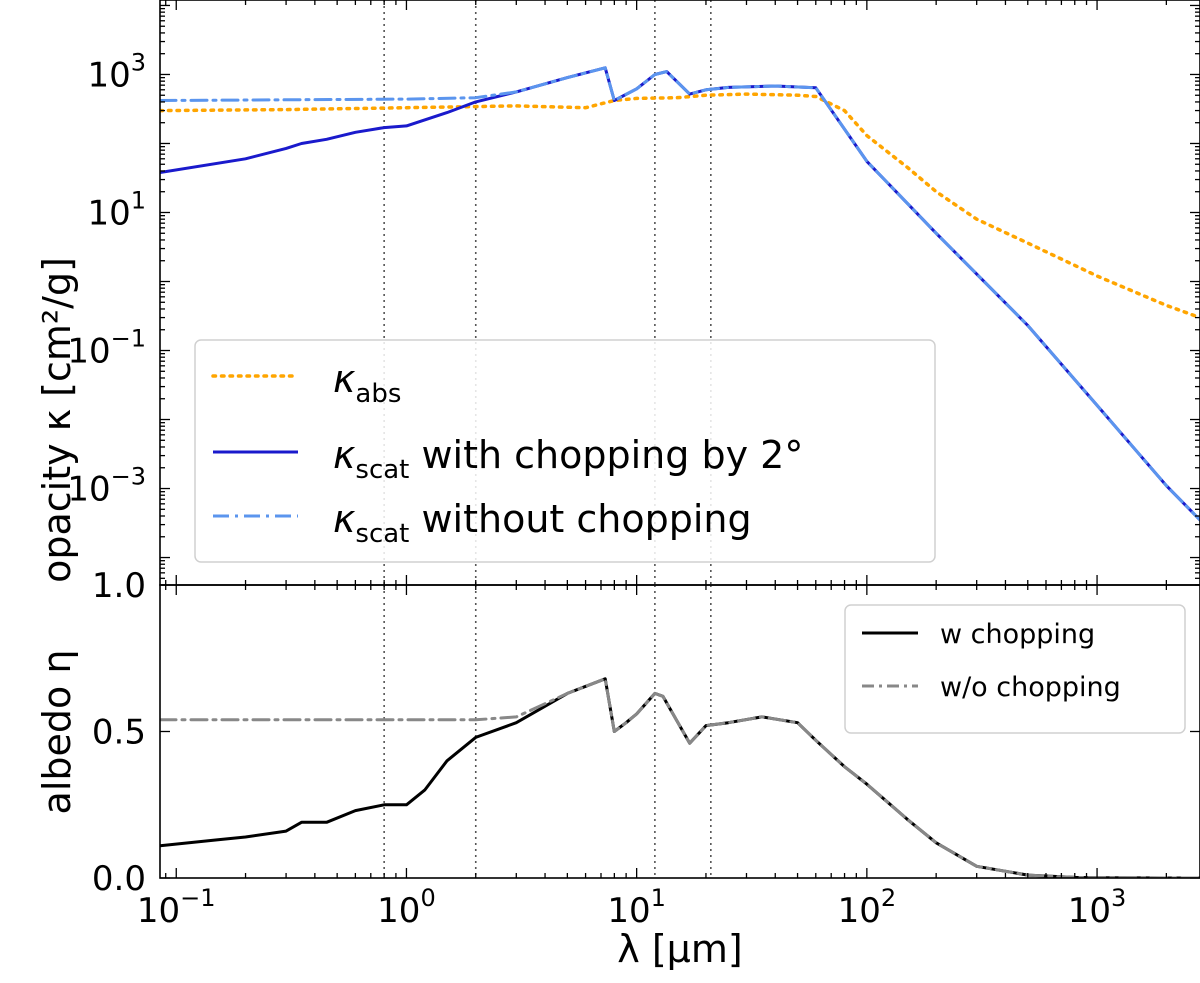 The width and height of the screenshot is (1200, 983). I want to click on y-tick-label: 10¹, so click(116, 209).